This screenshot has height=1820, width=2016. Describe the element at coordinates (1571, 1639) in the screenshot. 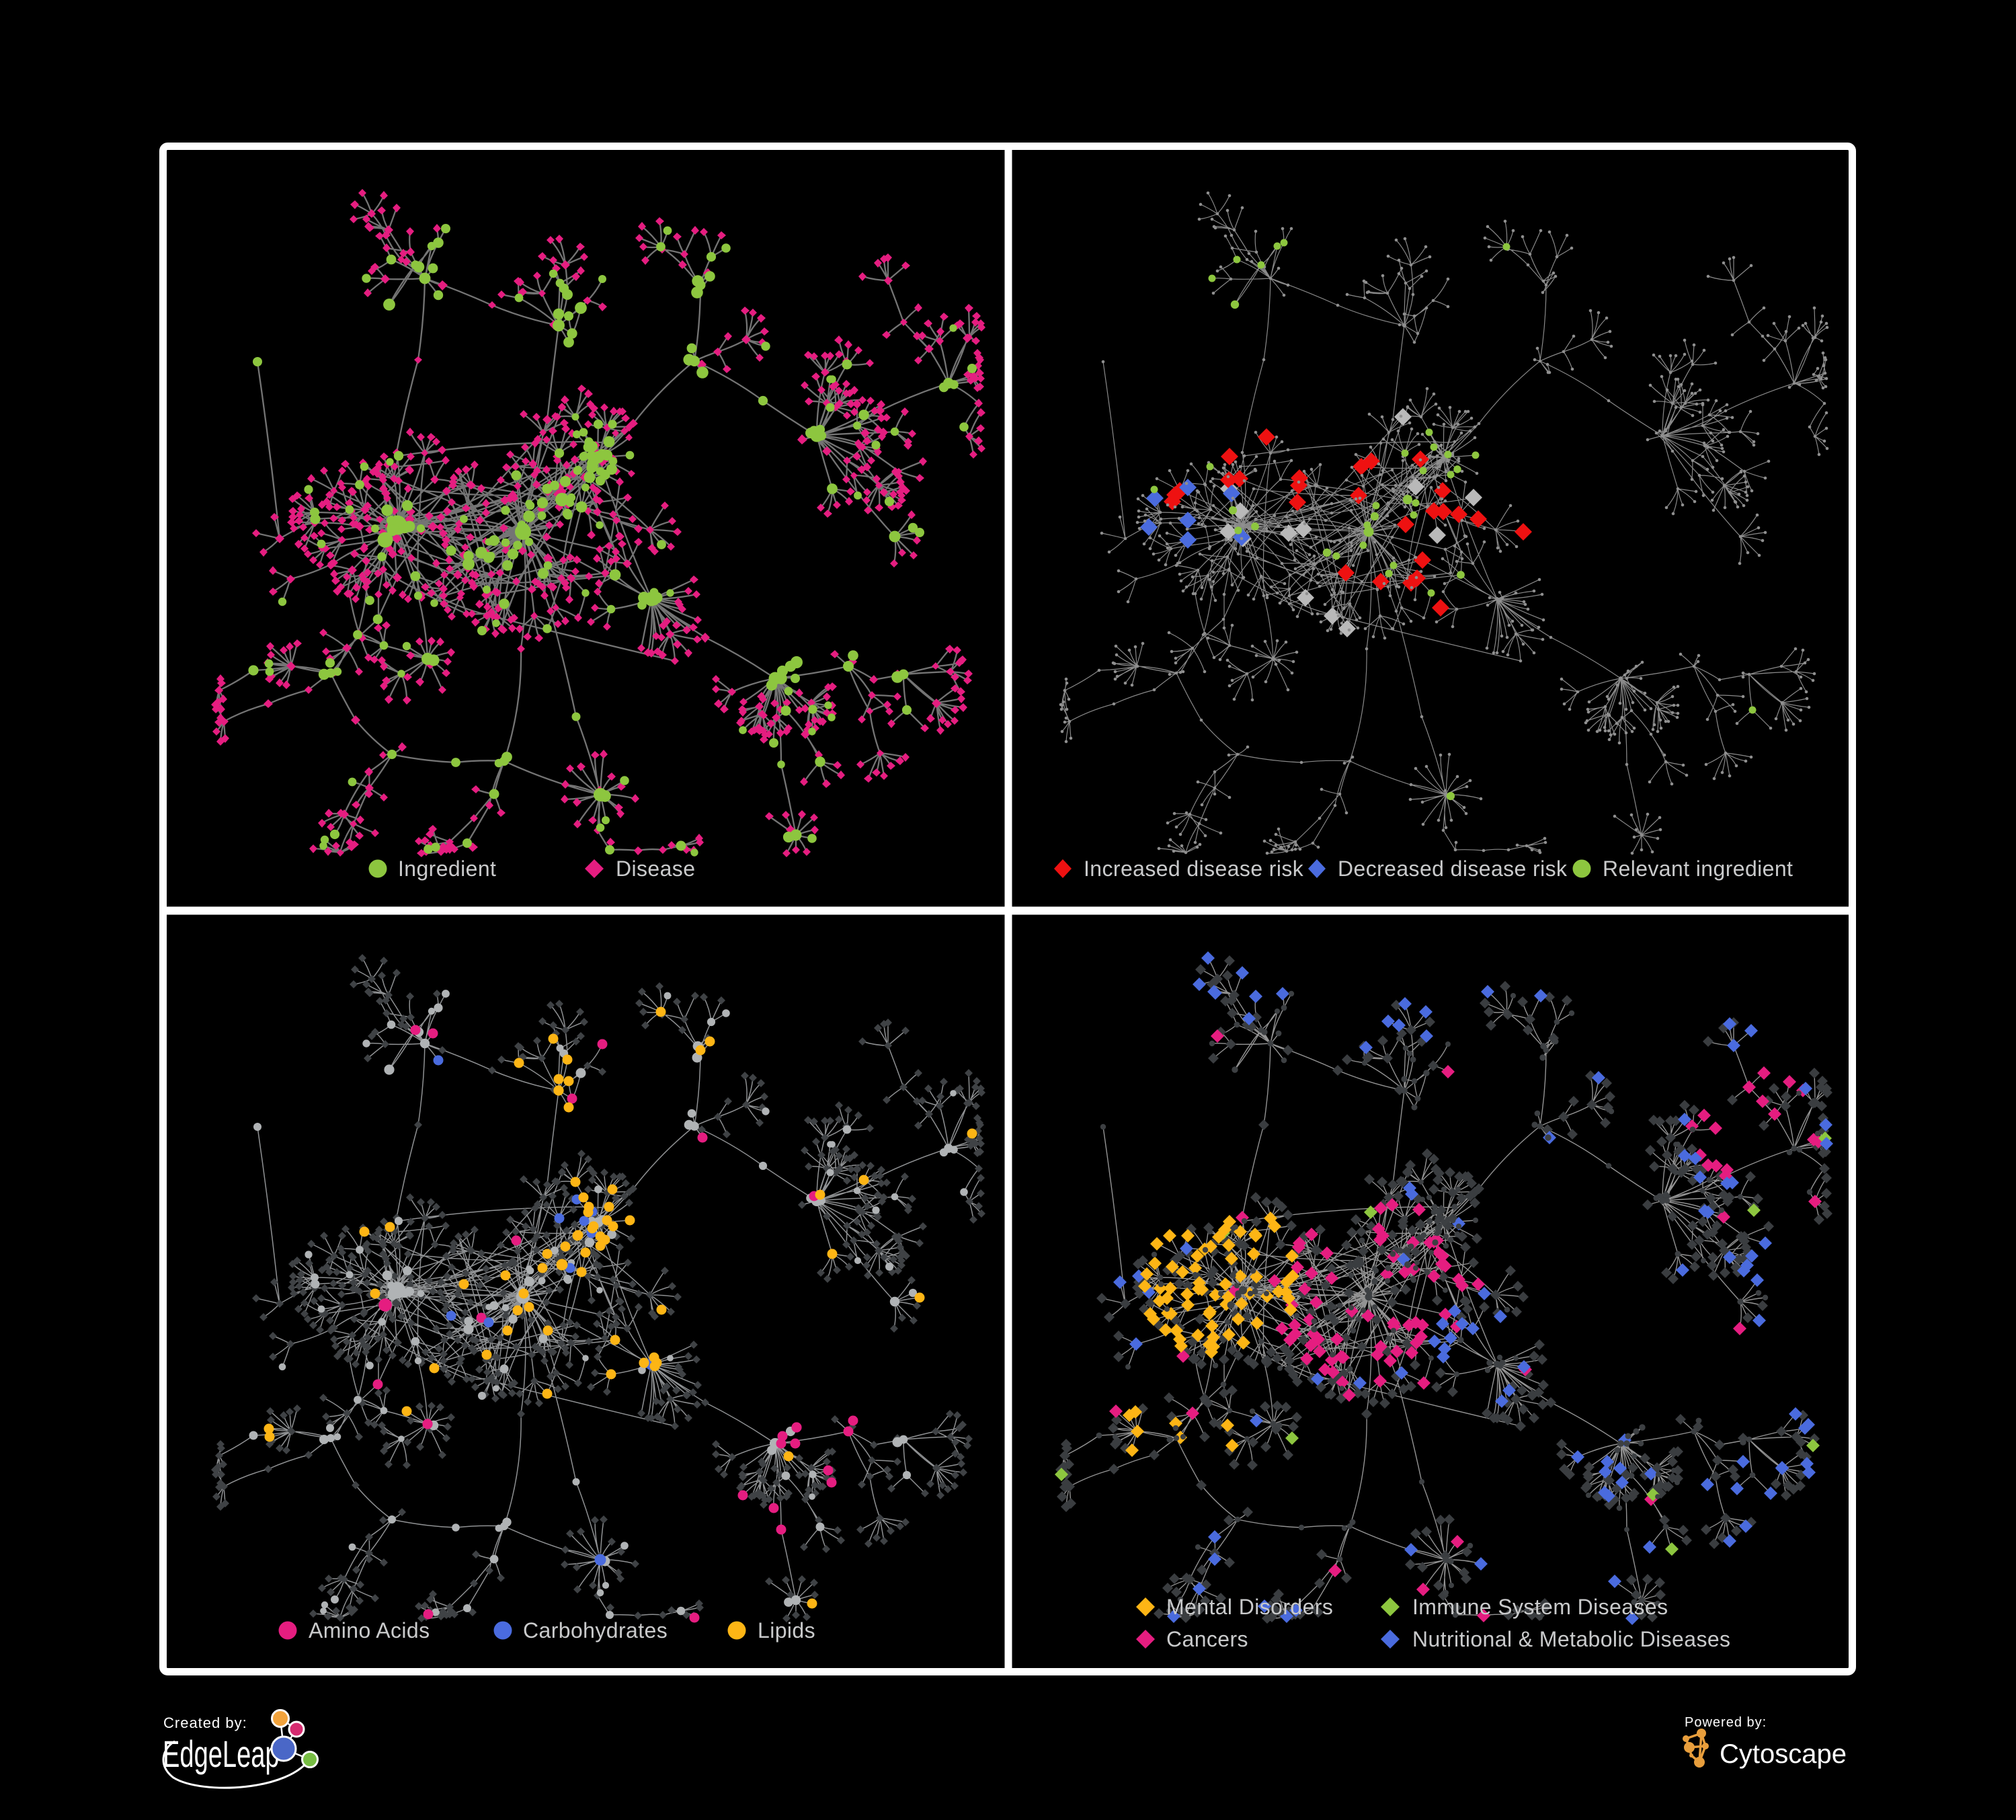

I see `svg-text:Nutritional & Metabolic Diseas: Nutritional & Metabolic Diseases` at that location.